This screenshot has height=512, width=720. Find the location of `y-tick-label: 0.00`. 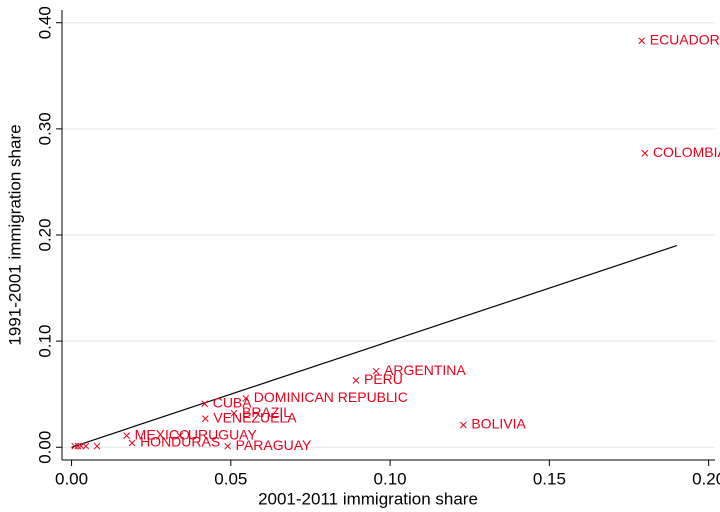

y-tick-label: 0.00 is located at coordinates (44, 447).